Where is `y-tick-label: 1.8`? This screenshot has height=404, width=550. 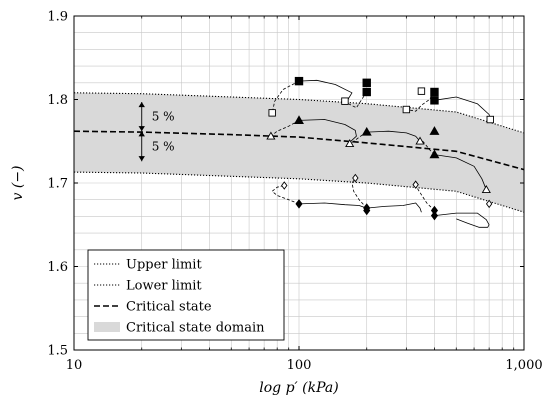 y-tick-label: 1.8 is located at coordinates (57, 100).